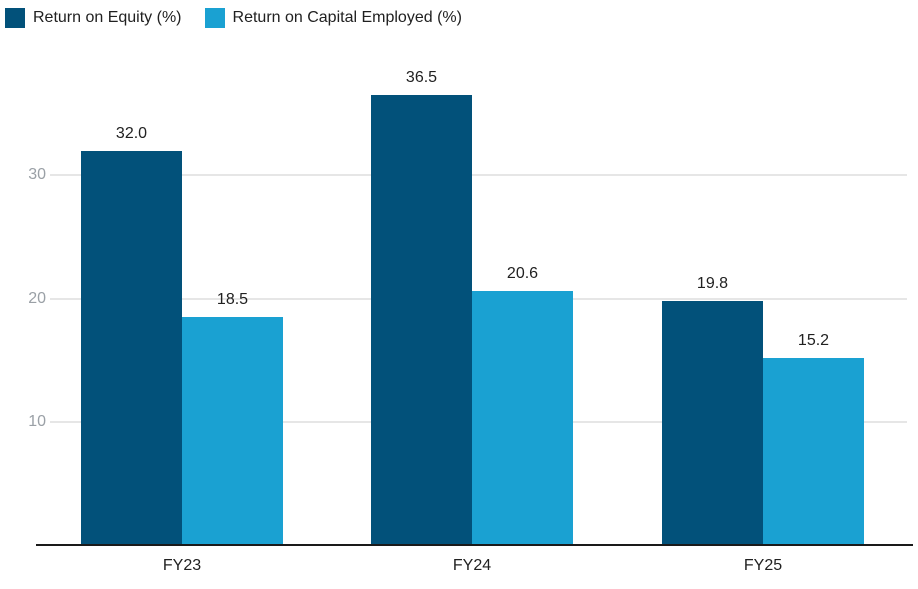 The image size is (918, 589). I want to click on y-tick-label-20: 20, so click(37, 298).